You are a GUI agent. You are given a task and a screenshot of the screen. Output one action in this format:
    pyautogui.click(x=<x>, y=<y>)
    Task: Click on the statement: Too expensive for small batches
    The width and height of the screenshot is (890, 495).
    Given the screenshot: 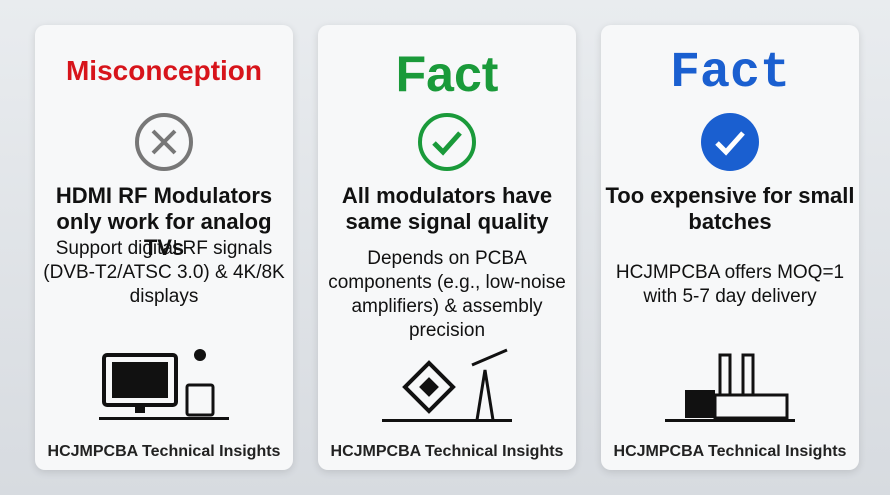 What is the action you would take?
    pyautogui.click(x=730, y=208)
    